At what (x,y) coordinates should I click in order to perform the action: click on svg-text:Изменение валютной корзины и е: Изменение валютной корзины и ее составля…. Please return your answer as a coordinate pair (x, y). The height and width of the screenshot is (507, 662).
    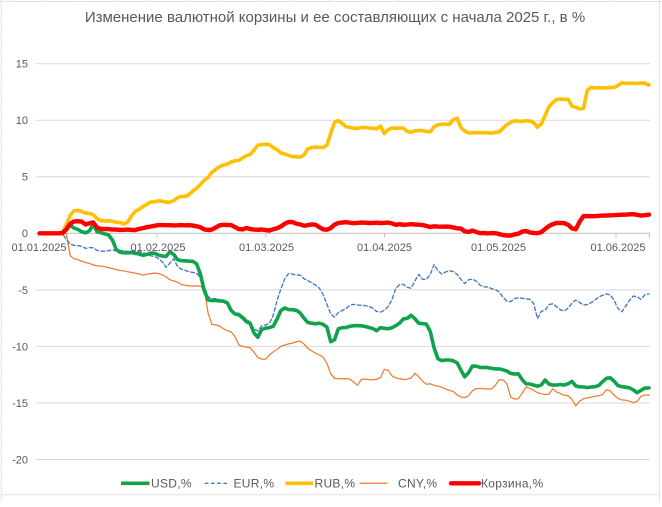
    Looking at the image, I should click on (335, 17).